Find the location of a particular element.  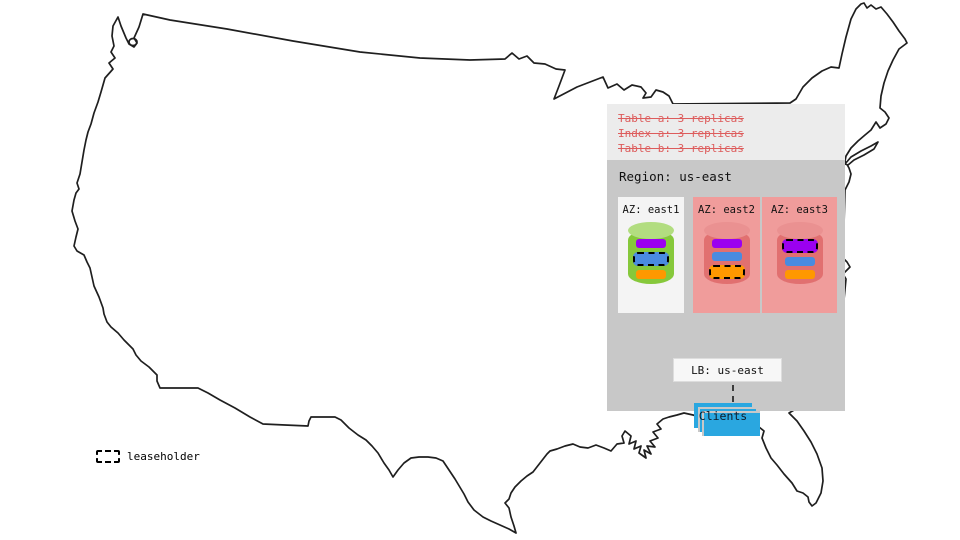

leaseholder-bar-purple is located at coordinates (799, 246).